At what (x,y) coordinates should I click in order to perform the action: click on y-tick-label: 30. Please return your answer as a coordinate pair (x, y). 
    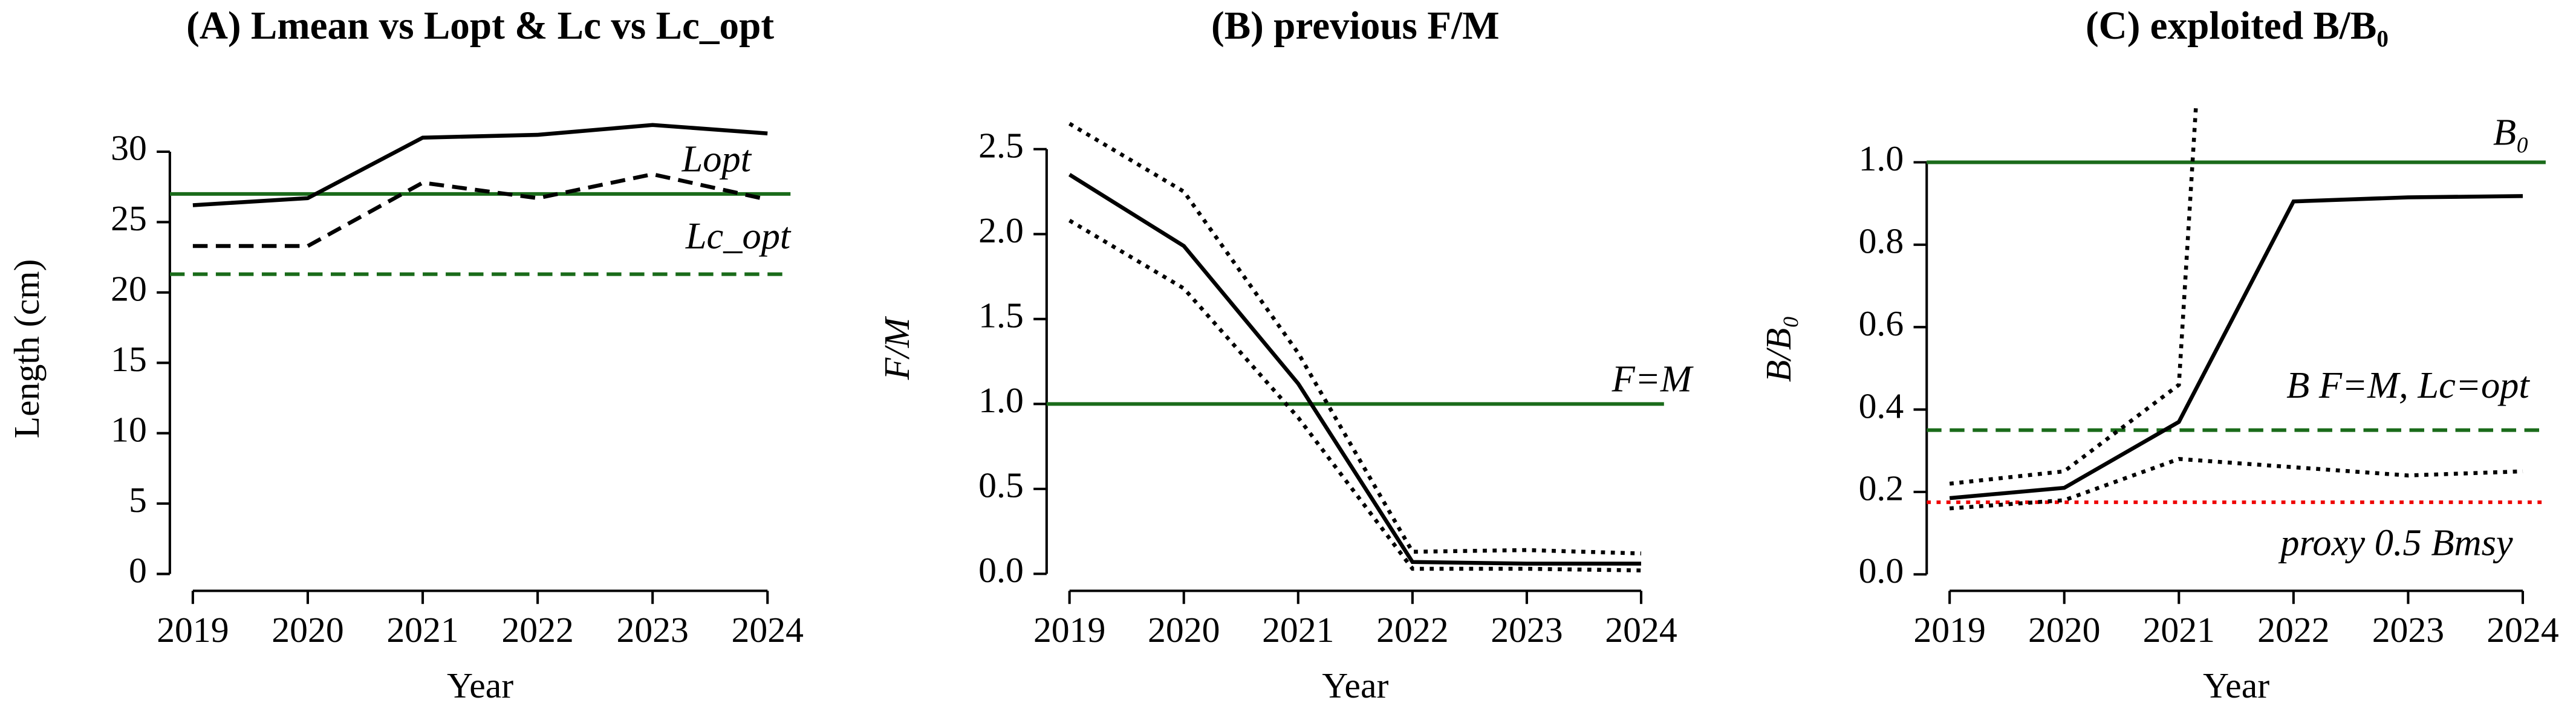
    Looking at the image, I should click on (129, 148).